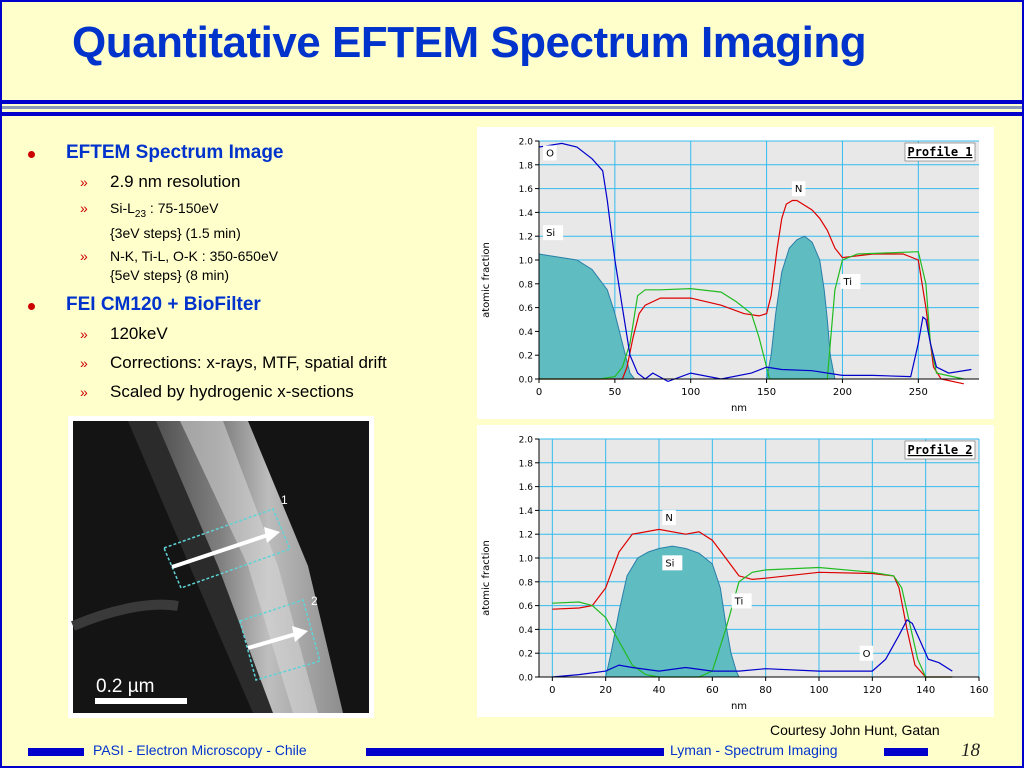 The image size is (1024, 768). What do you see at coordinates (526, 488) in the screenshot?
I see `y-tick-label: 1.6` at bounding box center [526, 488].